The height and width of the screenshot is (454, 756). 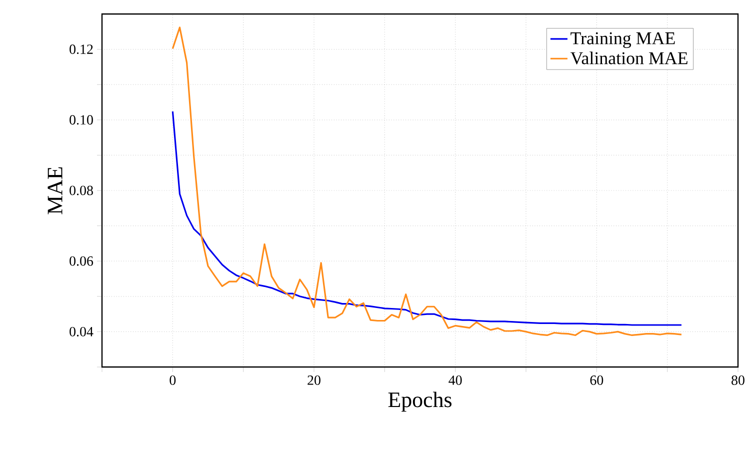 What do you see at coordinates (82, 331) in the screenshot?
I see `y-tick-label: 0.04` at bounding box center [82, 331].